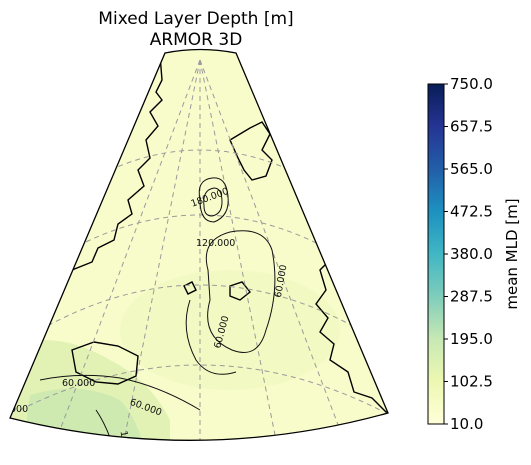 This screenshot has height=465, width=531. I want to click on contour-label: 100.000, so click(127, 447).